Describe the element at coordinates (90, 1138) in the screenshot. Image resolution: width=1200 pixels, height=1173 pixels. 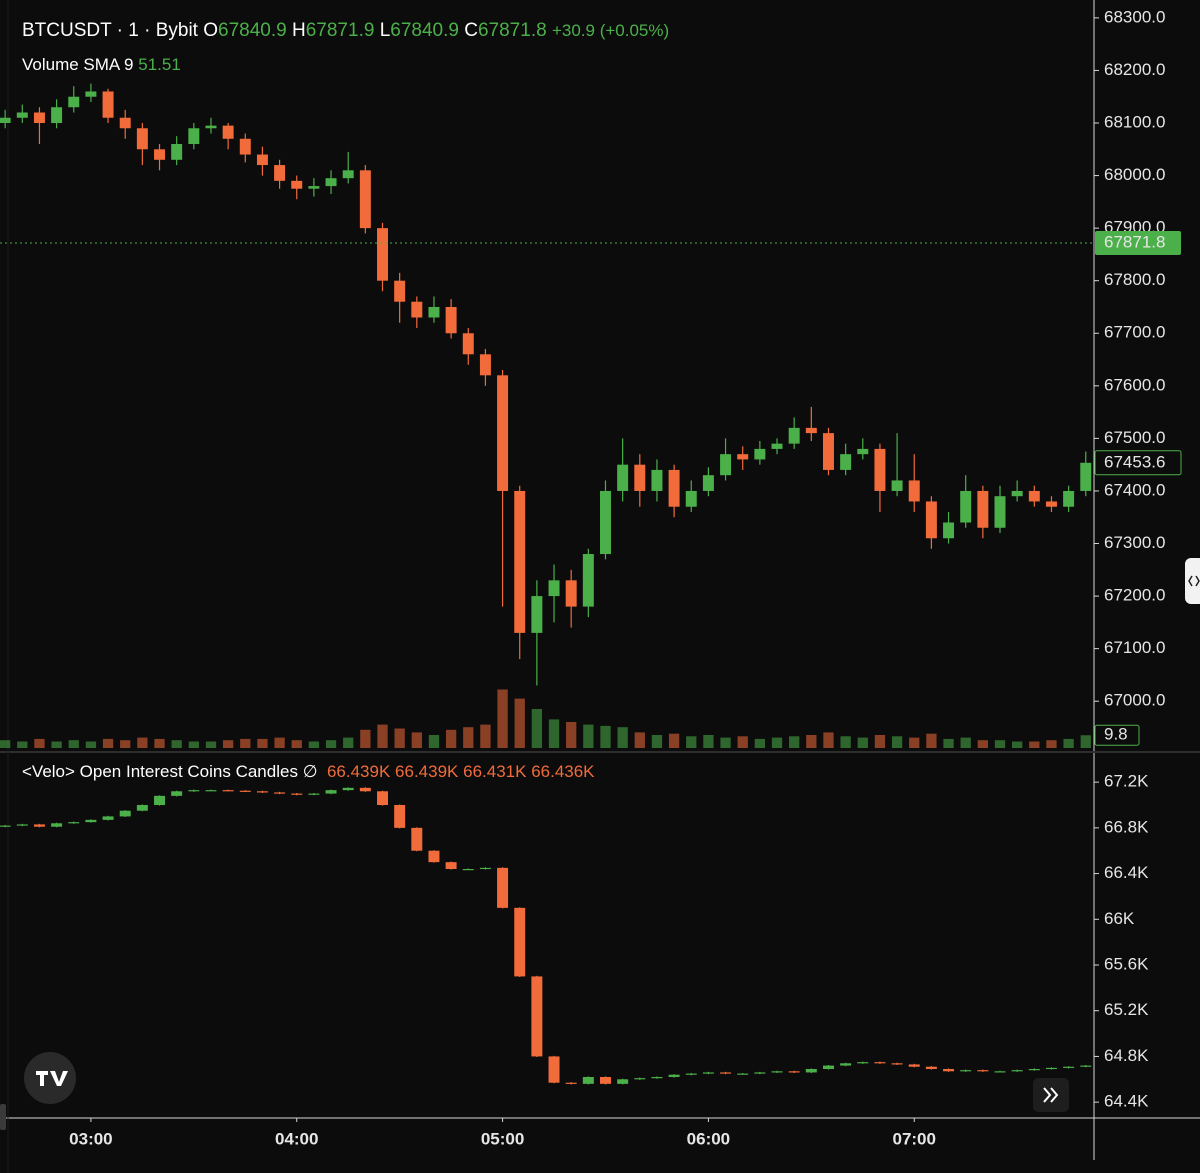
I see `x-tick-label: 03:00` at that location.